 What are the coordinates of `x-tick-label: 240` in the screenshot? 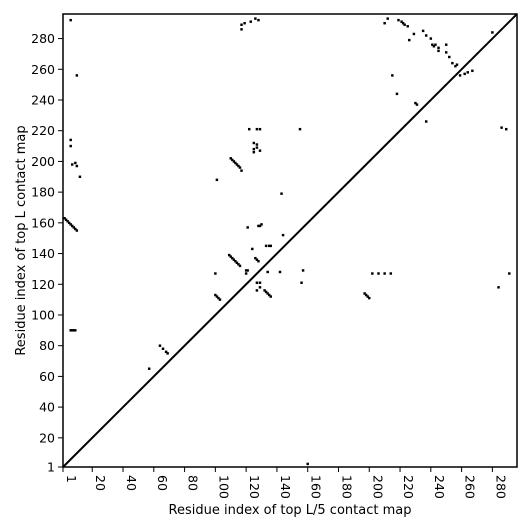 It's located at (439, 487).